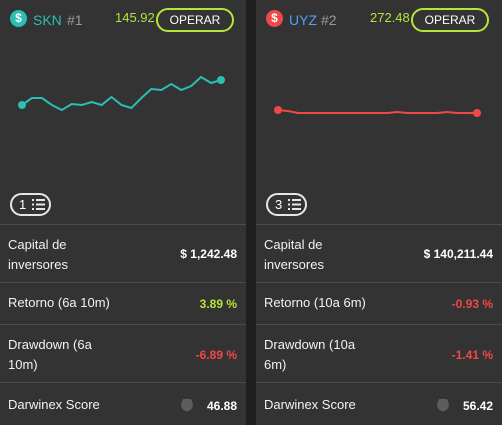  Describe the element at coordinates (123, 353) in the screenshot. I see `drawdown-row: Drawdown (6a 10m) -6.89 %` at that location.